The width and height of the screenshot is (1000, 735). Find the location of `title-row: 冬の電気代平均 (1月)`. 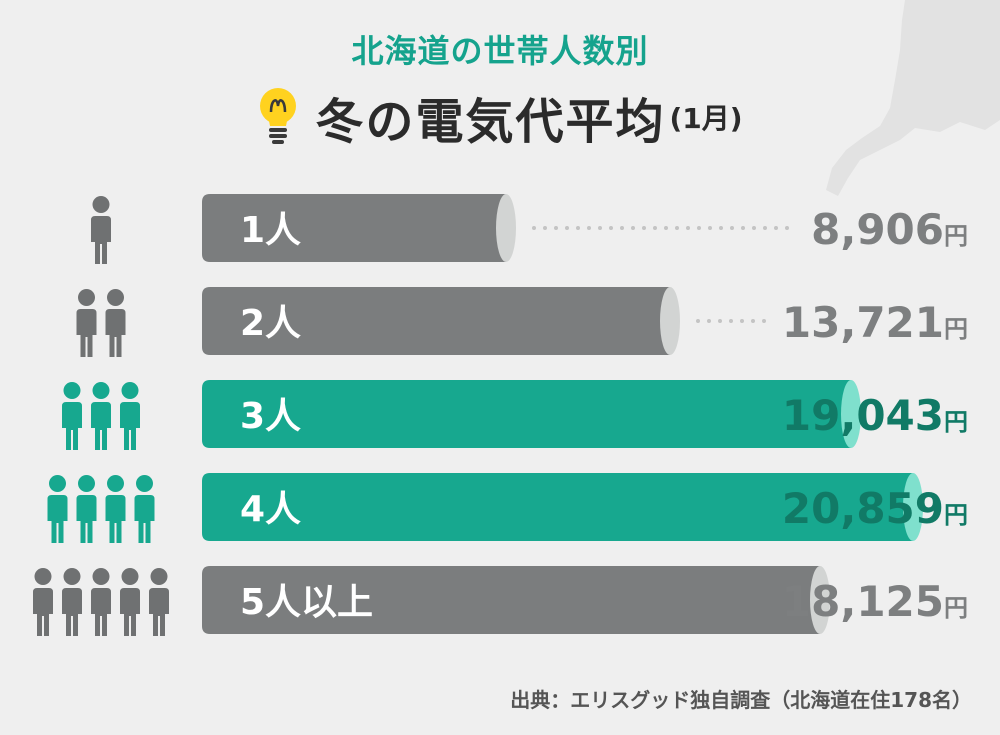

title-row: 冬の電気代平均 (1月) is located at coordinates (500, 117).